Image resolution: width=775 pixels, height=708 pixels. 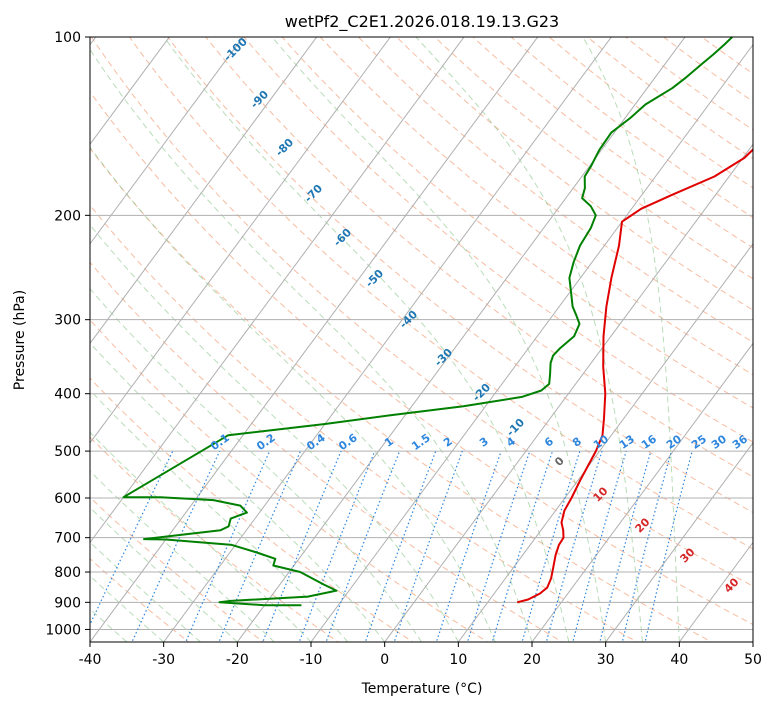 I want to click on y-tick-label: 1000, so click(x=63, y=630).